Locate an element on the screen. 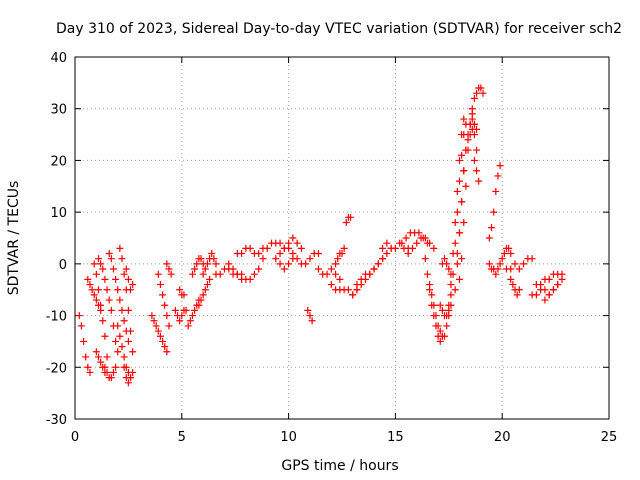 This screenshot has width=640, height=480. y-axis-label: SDTVAR / TECUs is located at coordinates (14, 238).